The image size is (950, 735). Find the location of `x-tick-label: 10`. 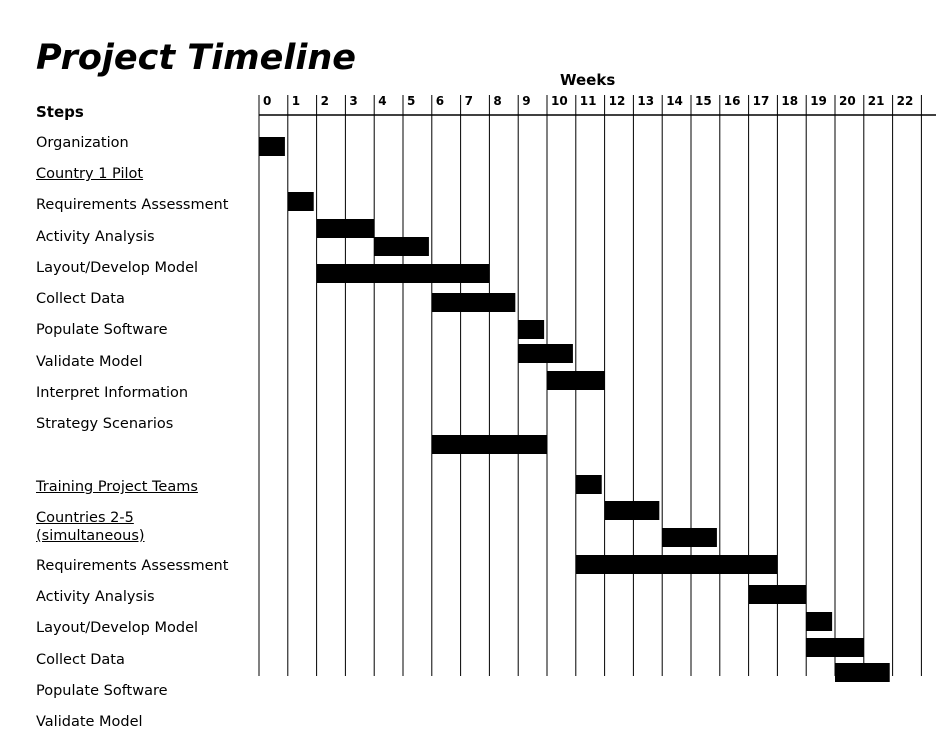

x-tick-label: 10 is located at coordinates (559, 101).